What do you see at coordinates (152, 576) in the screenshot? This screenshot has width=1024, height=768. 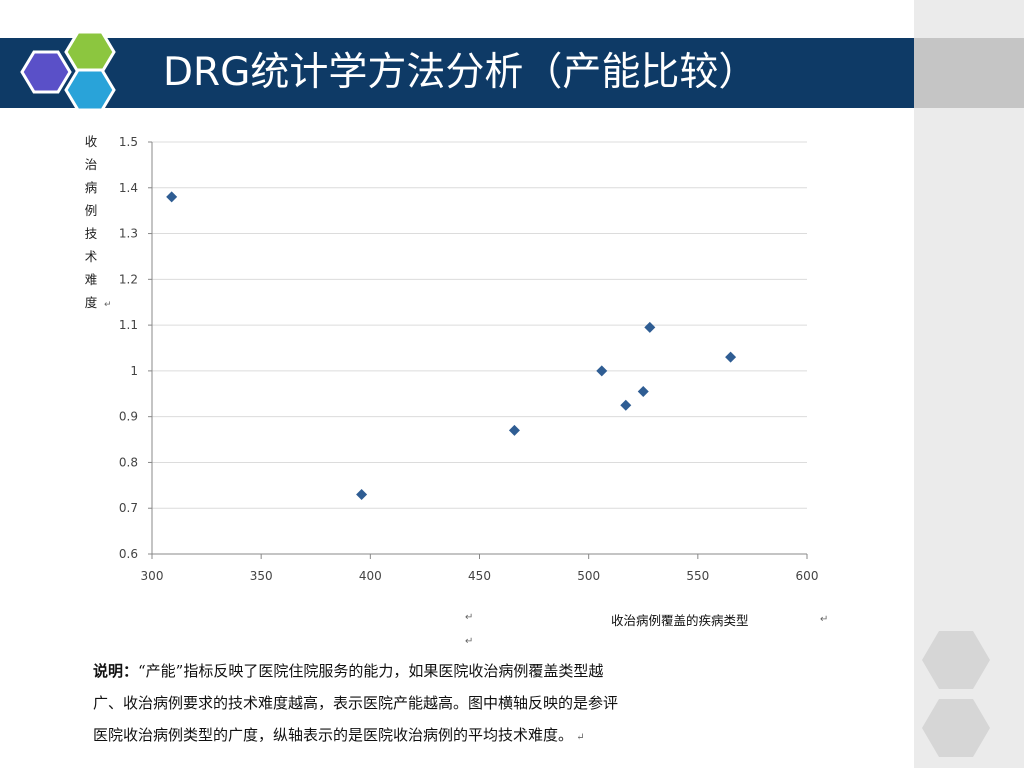 I see `x-tick-label: 300` at bounding box center [152, 576].